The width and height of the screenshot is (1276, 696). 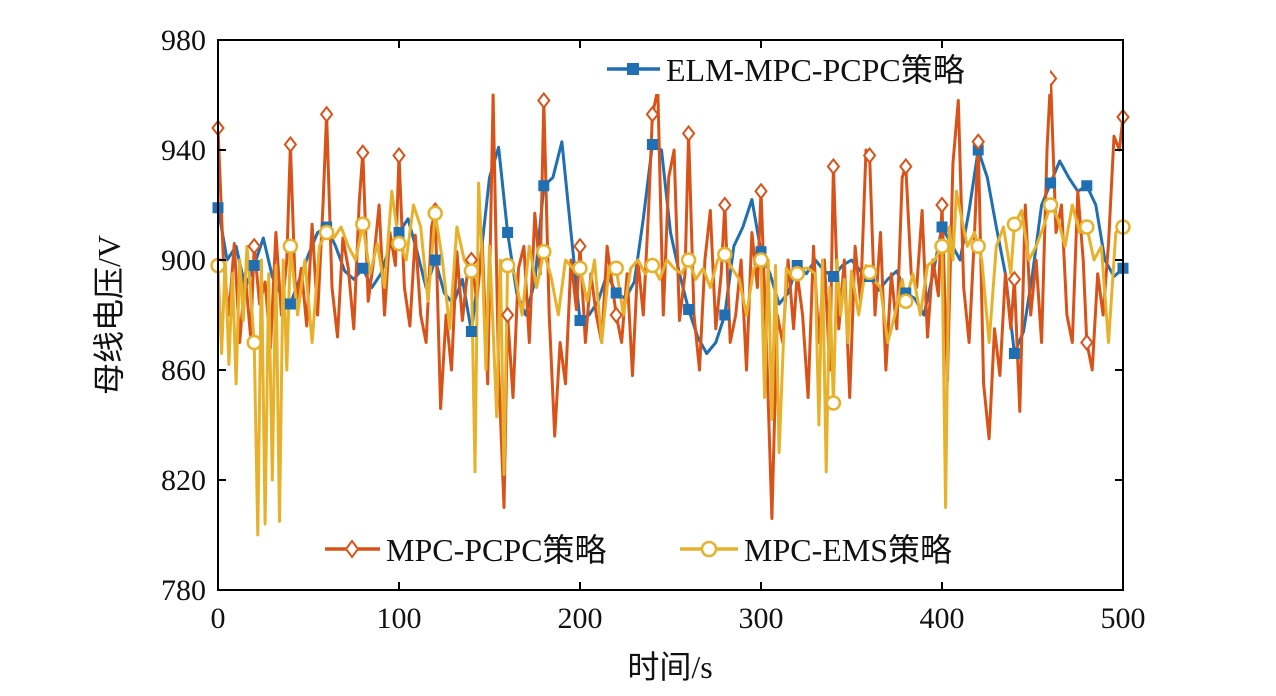 What do you see at coordinates (761, 618) in the screenshot?
I see `x-tick-label: 300` at bounding box center [761, 618].